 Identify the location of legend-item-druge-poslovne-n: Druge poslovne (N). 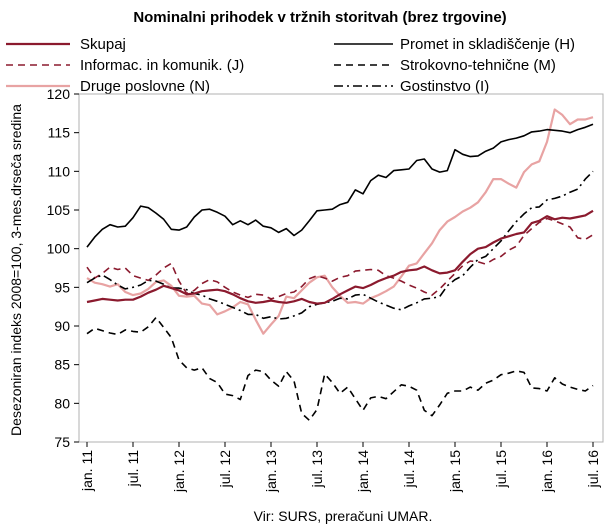
(108, 86).